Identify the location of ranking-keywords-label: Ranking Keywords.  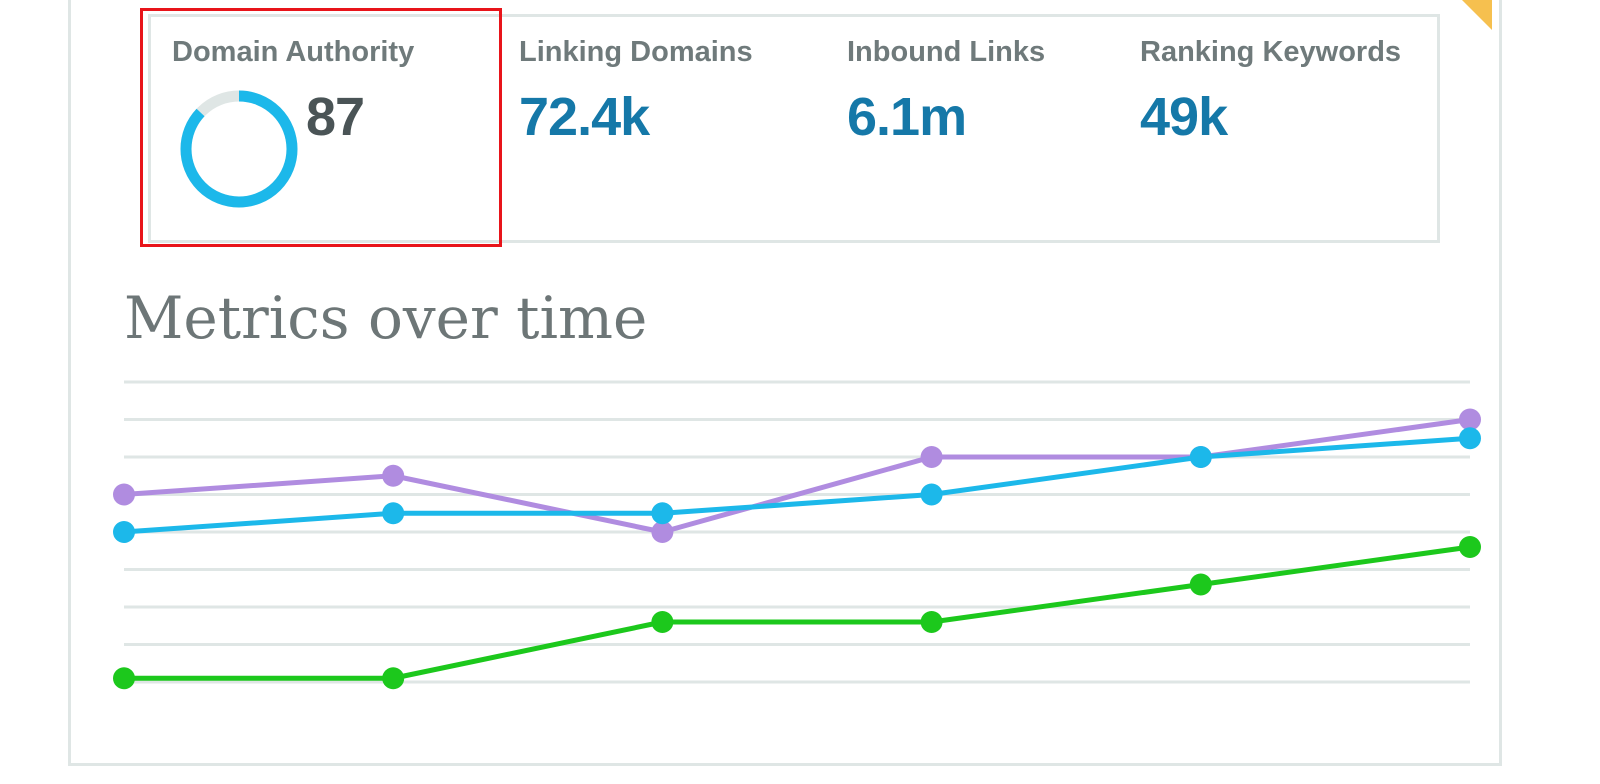
(1271, 52).